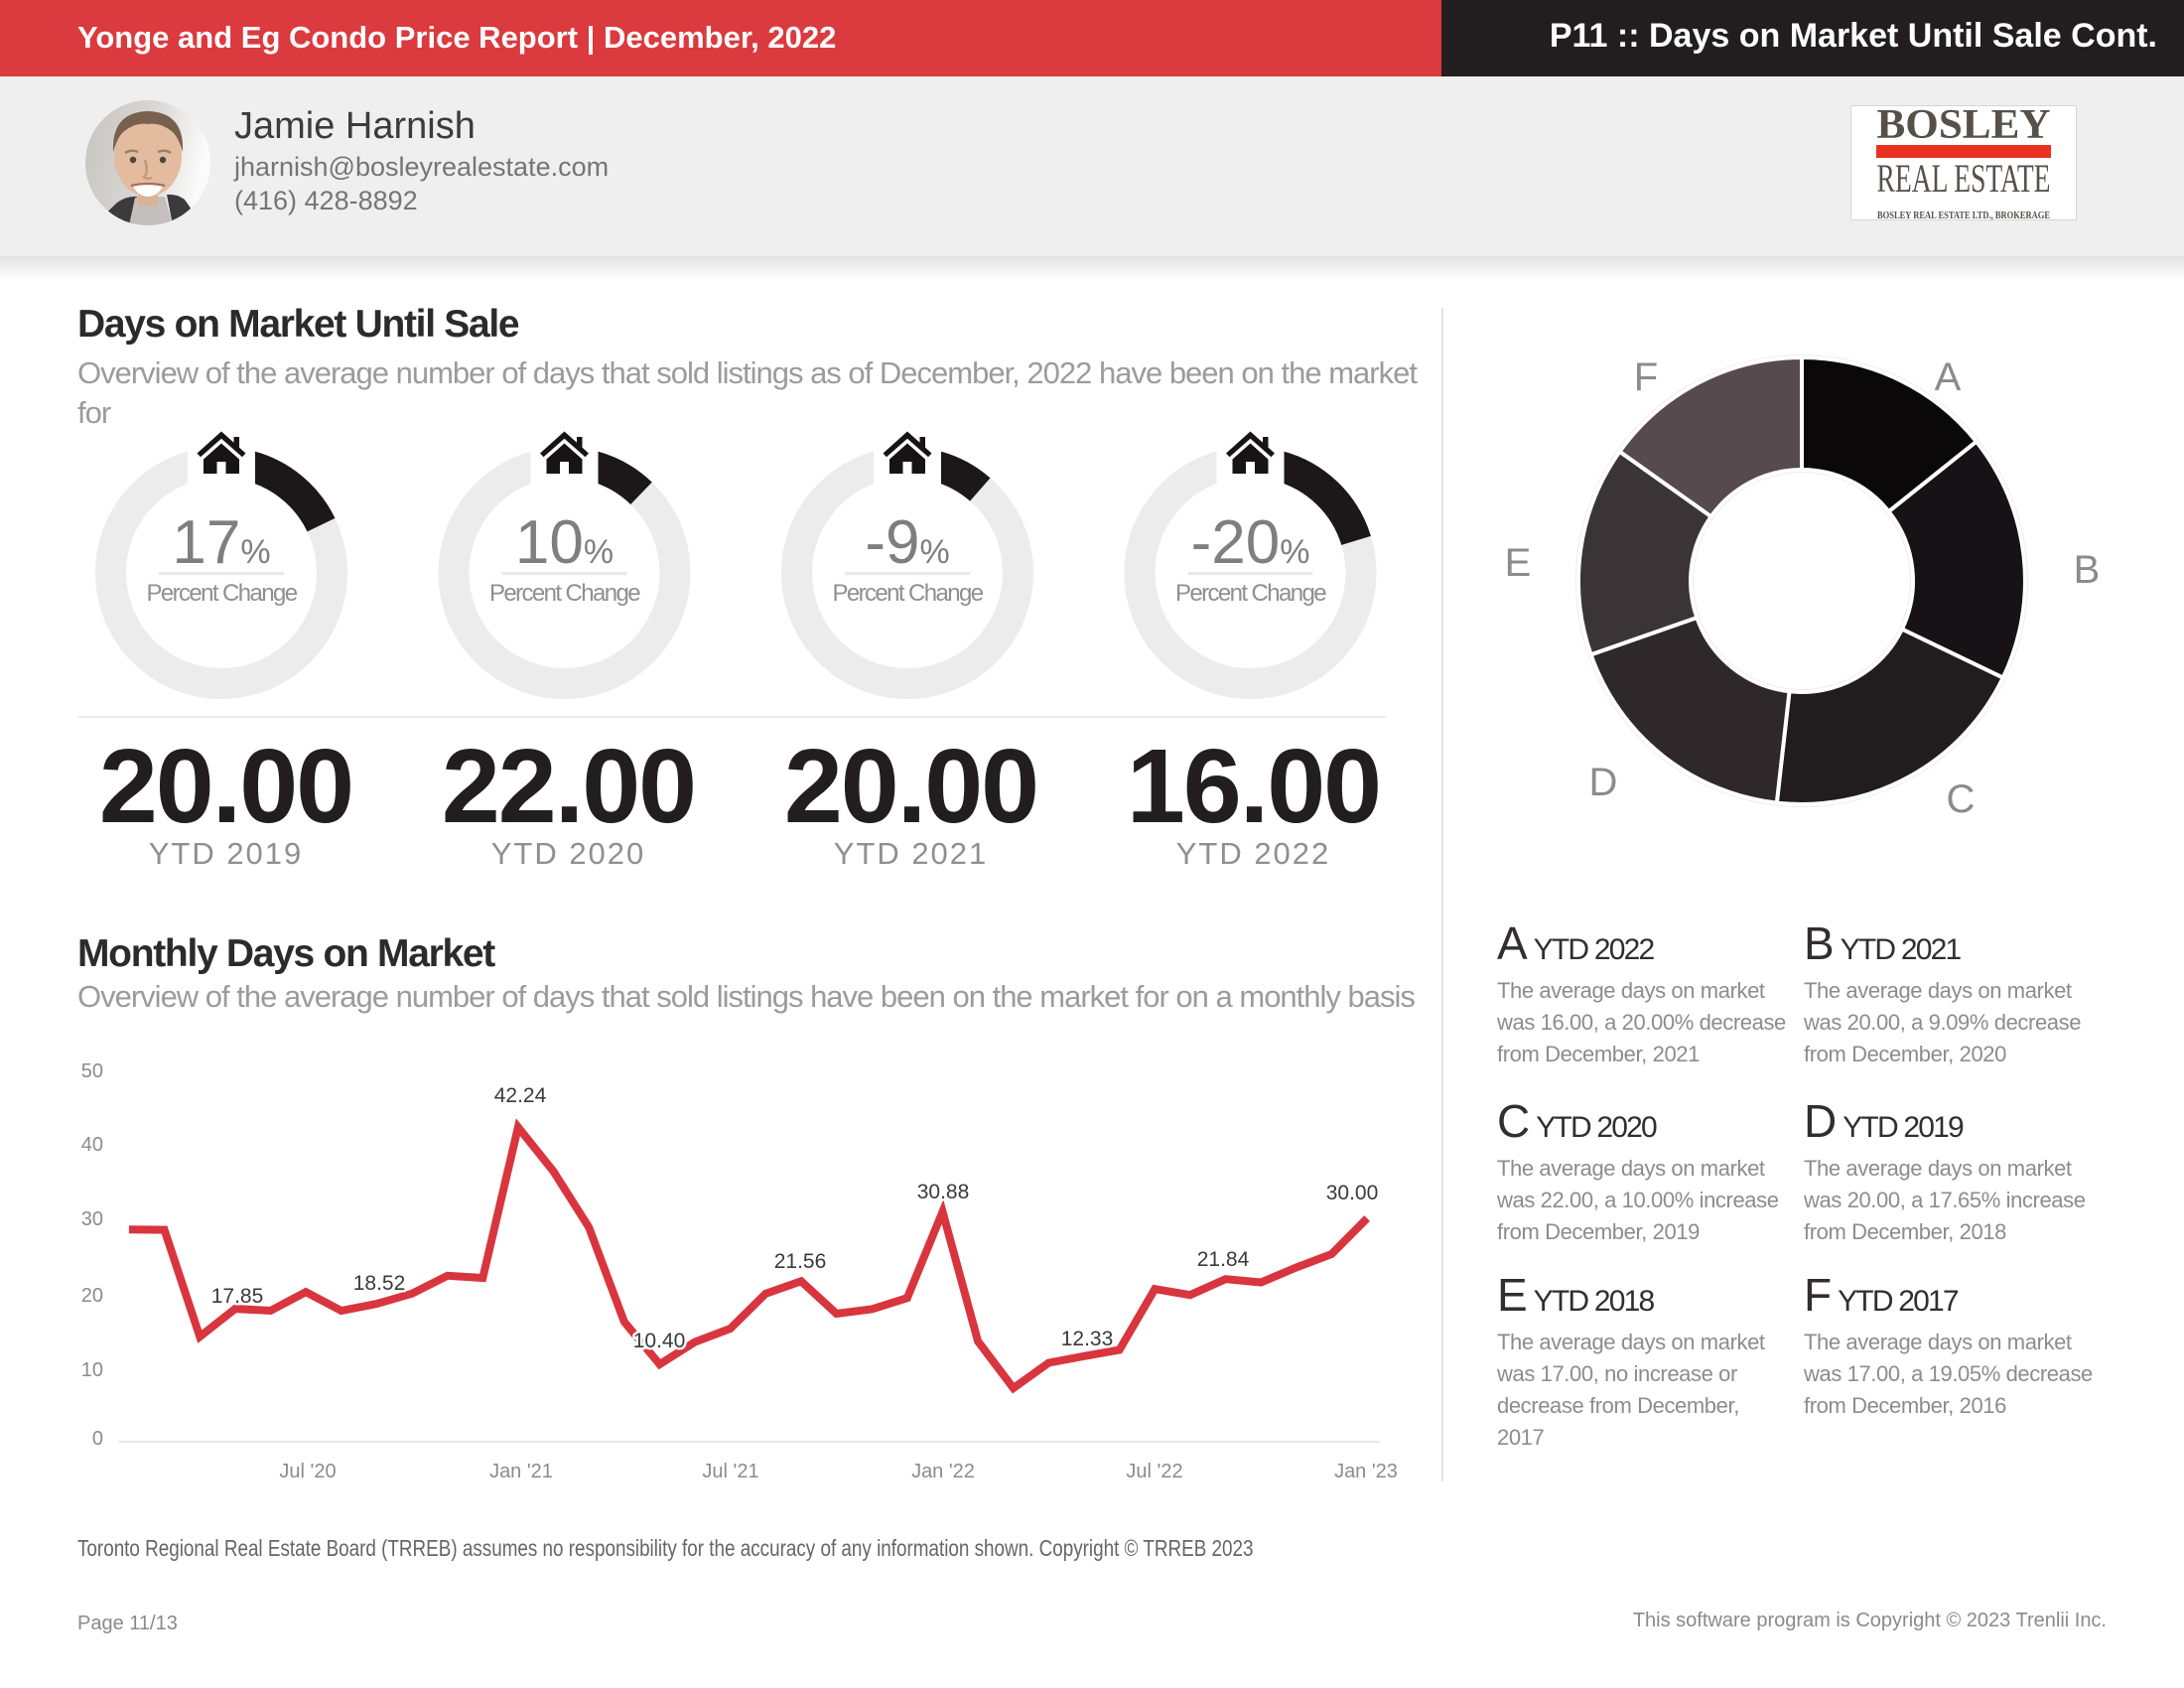  What do you see at coordinates (1518, 563) in the screenshot?
I see `svg-text: E` at bounding box center [1518, 563].